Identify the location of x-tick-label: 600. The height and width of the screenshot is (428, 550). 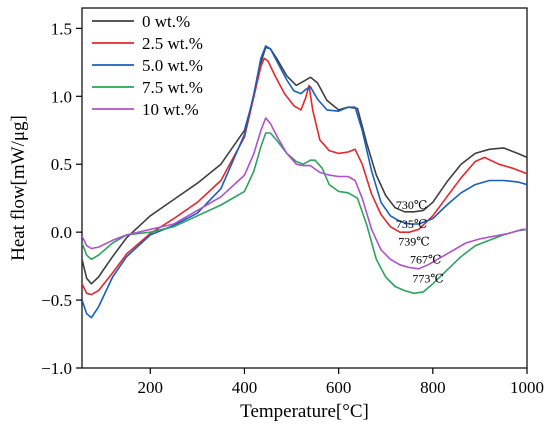
(339, 387).